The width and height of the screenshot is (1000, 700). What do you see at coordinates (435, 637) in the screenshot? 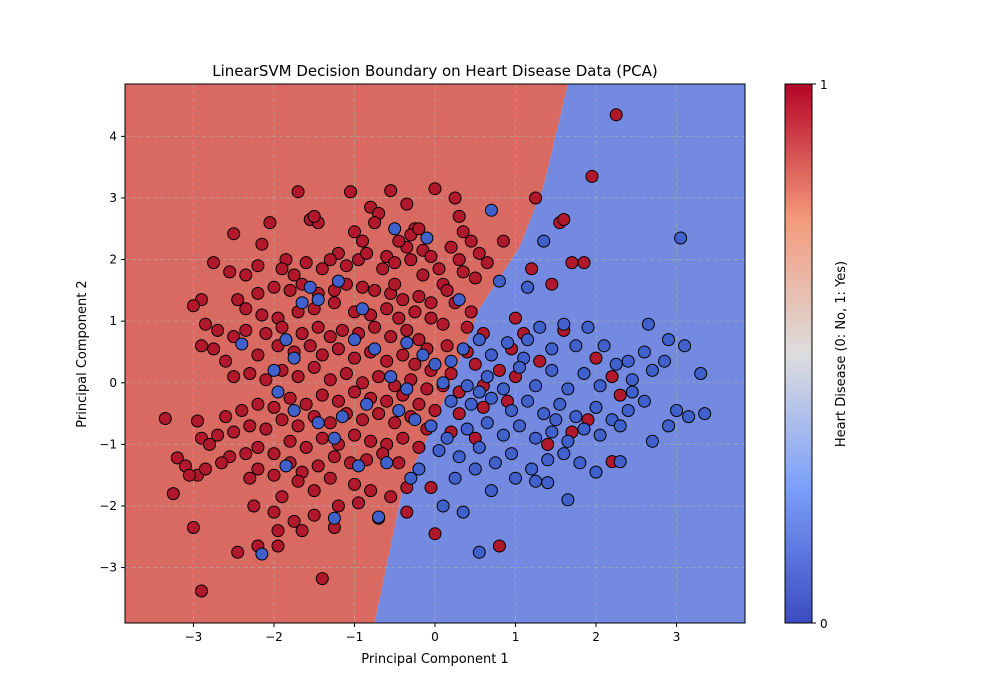
I see `x-tick-label: 0` at bounding box center [435, 637].